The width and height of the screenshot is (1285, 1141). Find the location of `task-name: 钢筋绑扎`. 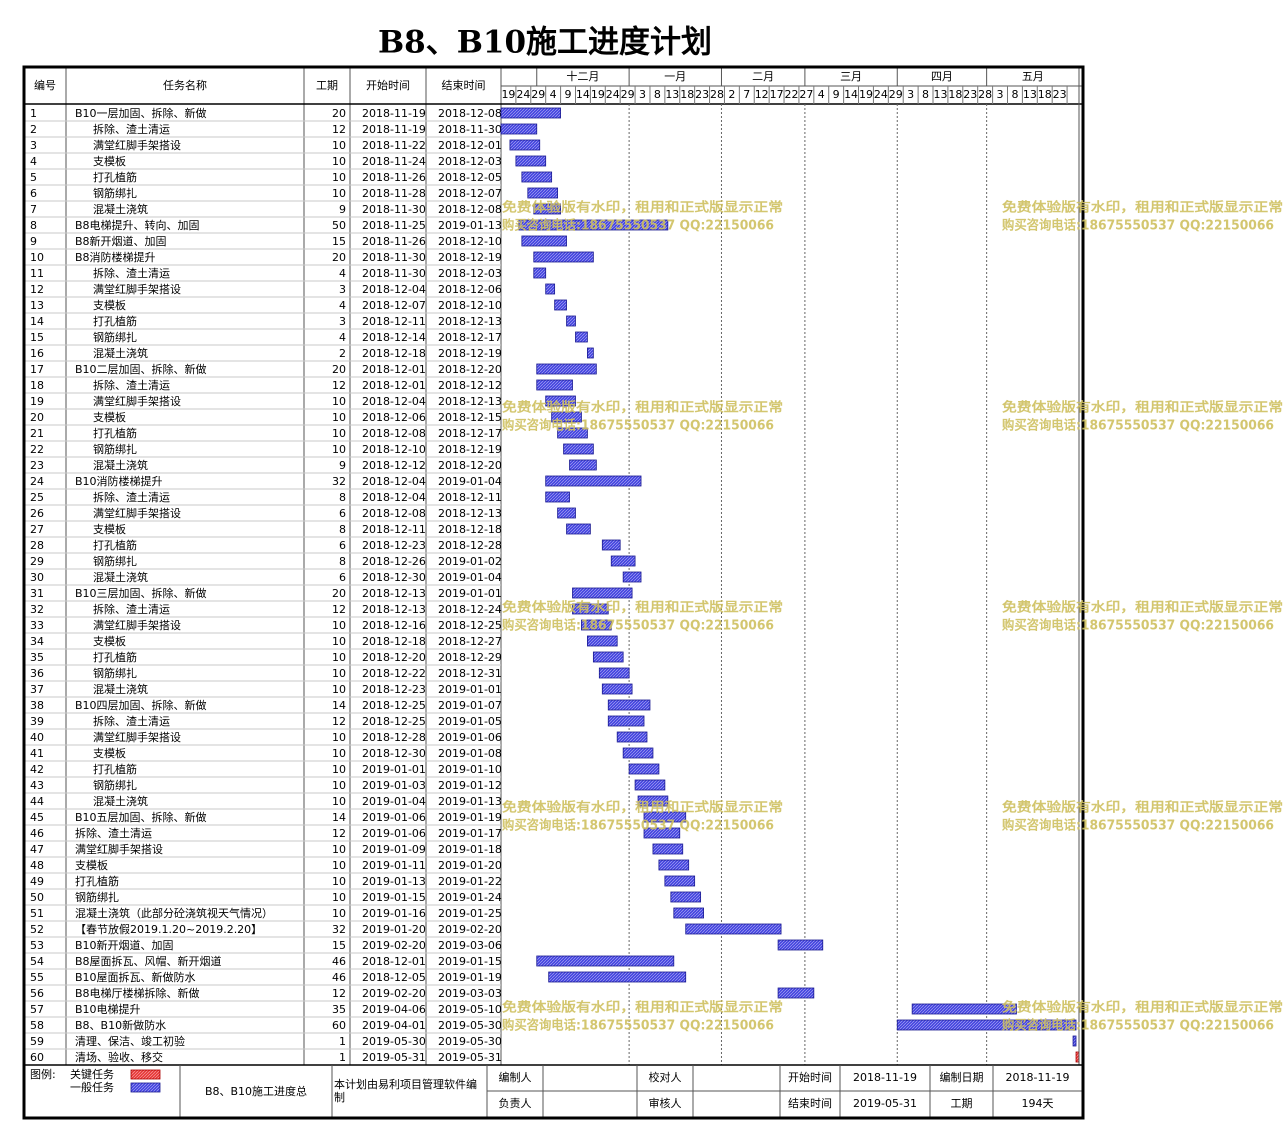

task-name: 钢筋绑扎 is located at coordinates (115, 449).